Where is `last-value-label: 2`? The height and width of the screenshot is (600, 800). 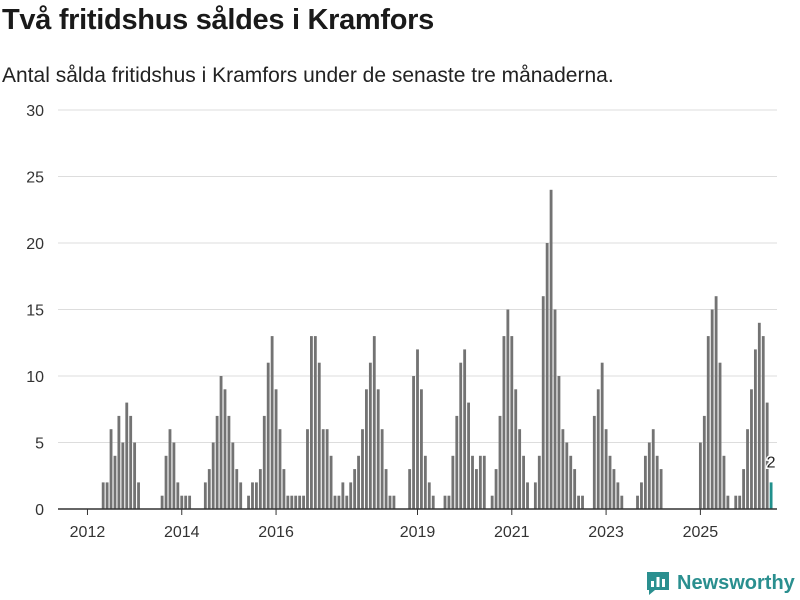 last-value-label: 2 is located at coordinates (771, 462).